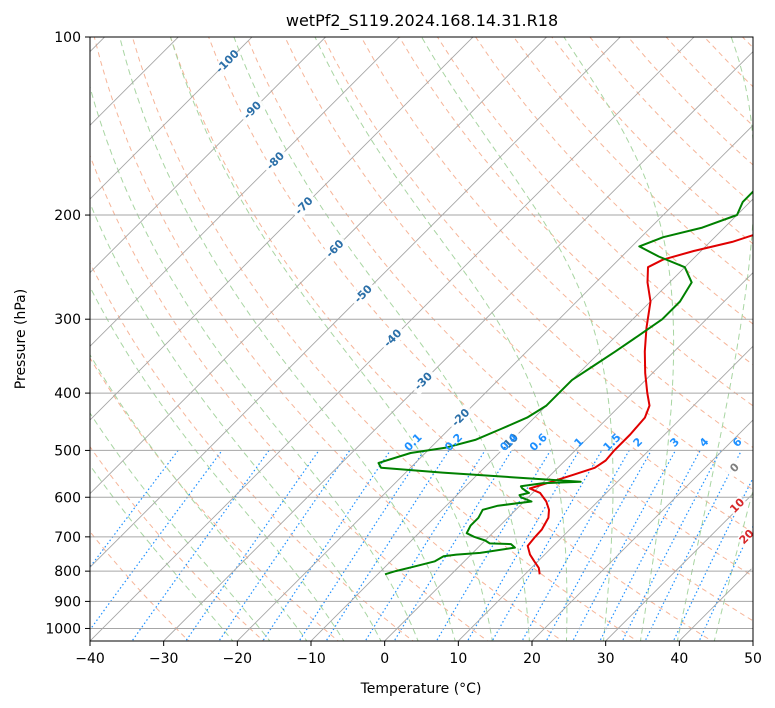  Describe the element at coordinates (67, 538) in the screenshot. I see `y-tick-label: 700` at that location.